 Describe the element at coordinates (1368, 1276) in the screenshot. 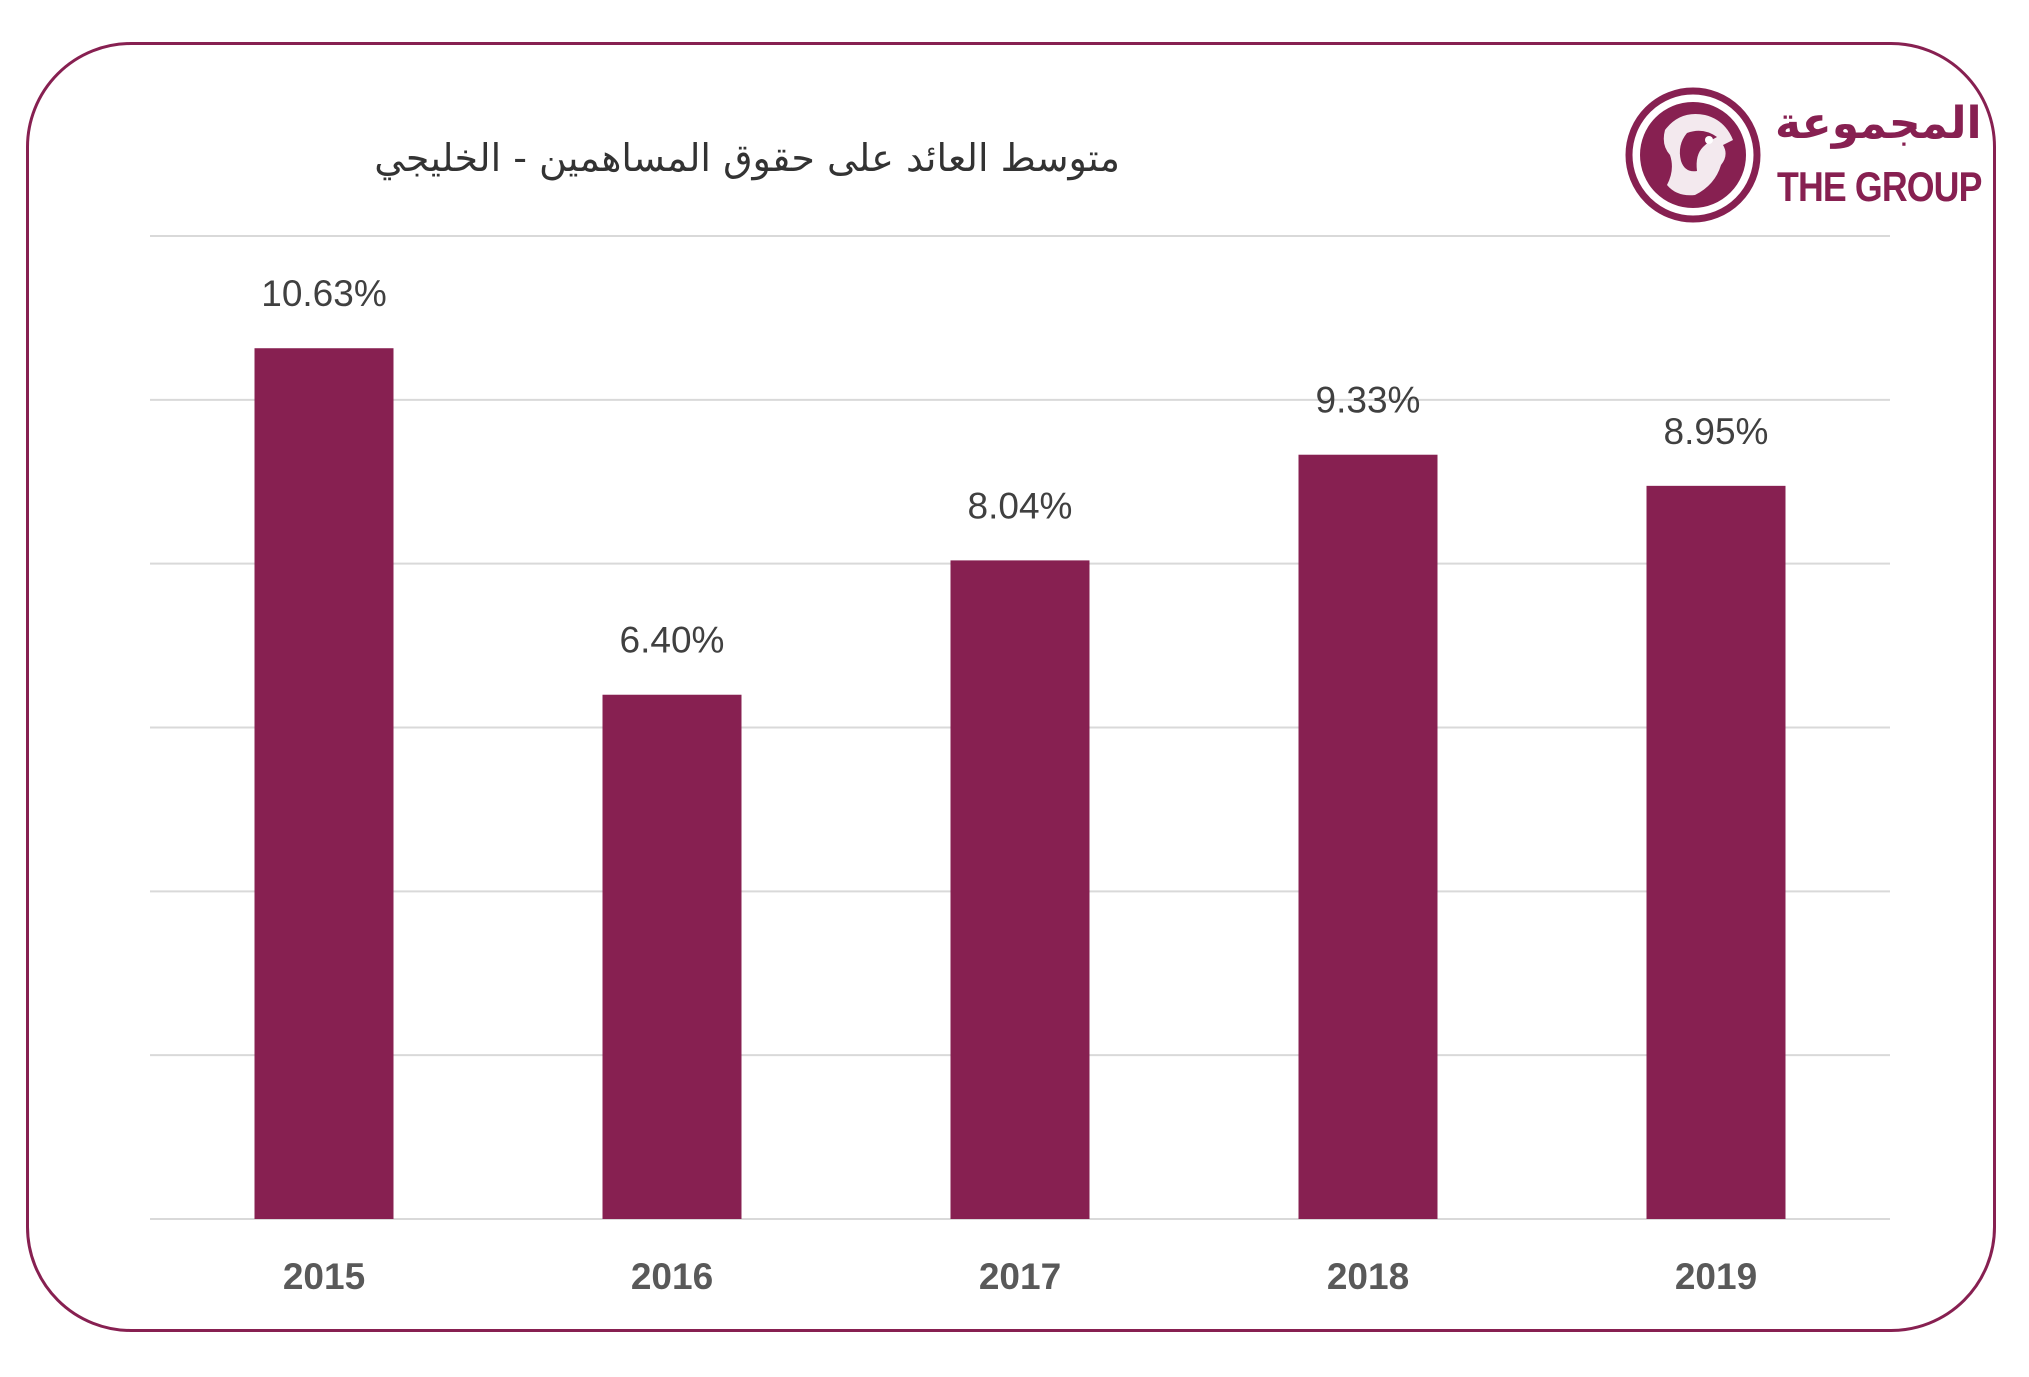

I see `x-tick-label-2018: 2018` at that location.